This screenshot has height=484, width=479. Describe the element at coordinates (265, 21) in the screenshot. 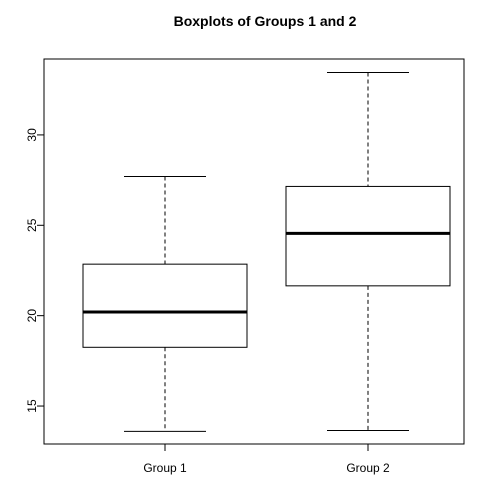

I see `chart-title: Boxplots of Groups 1 and 2` at that location.